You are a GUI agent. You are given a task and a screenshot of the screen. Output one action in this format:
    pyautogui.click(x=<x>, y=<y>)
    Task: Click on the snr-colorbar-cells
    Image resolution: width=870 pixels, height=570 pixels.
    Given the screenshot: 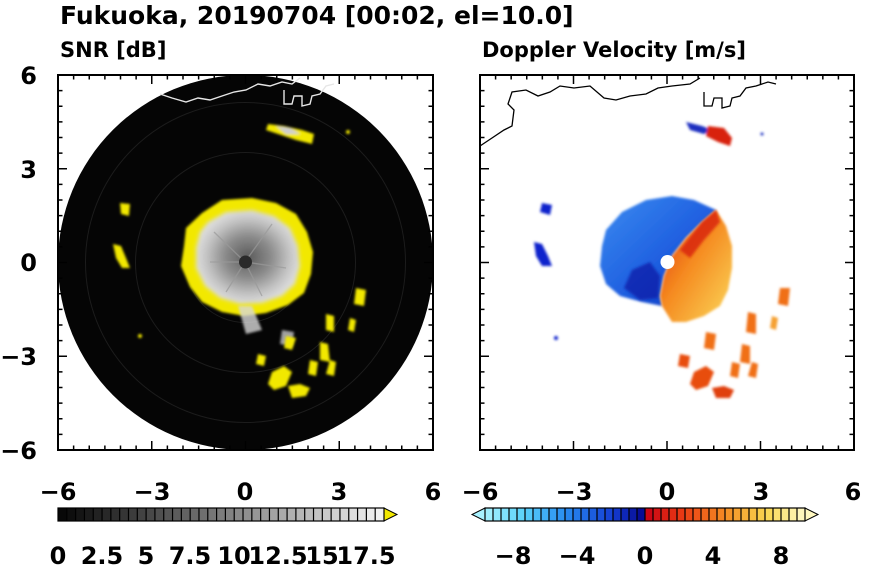 What is the action you would take?
    pyautogui.click(x=221, y=514)
    